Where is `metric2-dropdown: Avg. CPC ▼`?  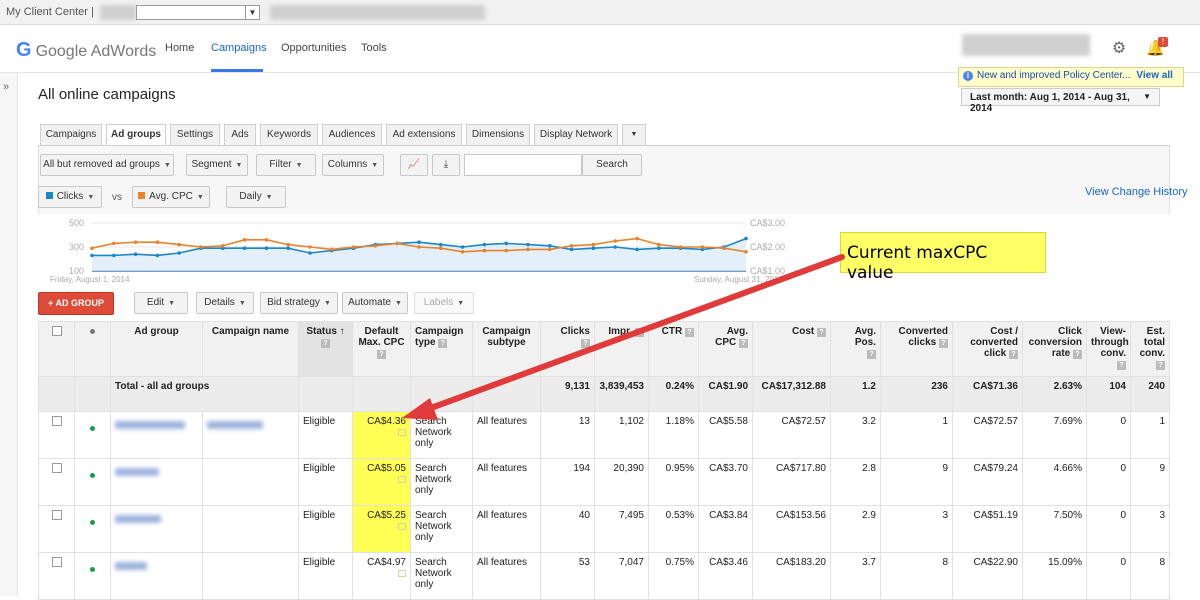 metric2-dropdown: Avg. CPC ▼ is located at coordinates (171, 197).